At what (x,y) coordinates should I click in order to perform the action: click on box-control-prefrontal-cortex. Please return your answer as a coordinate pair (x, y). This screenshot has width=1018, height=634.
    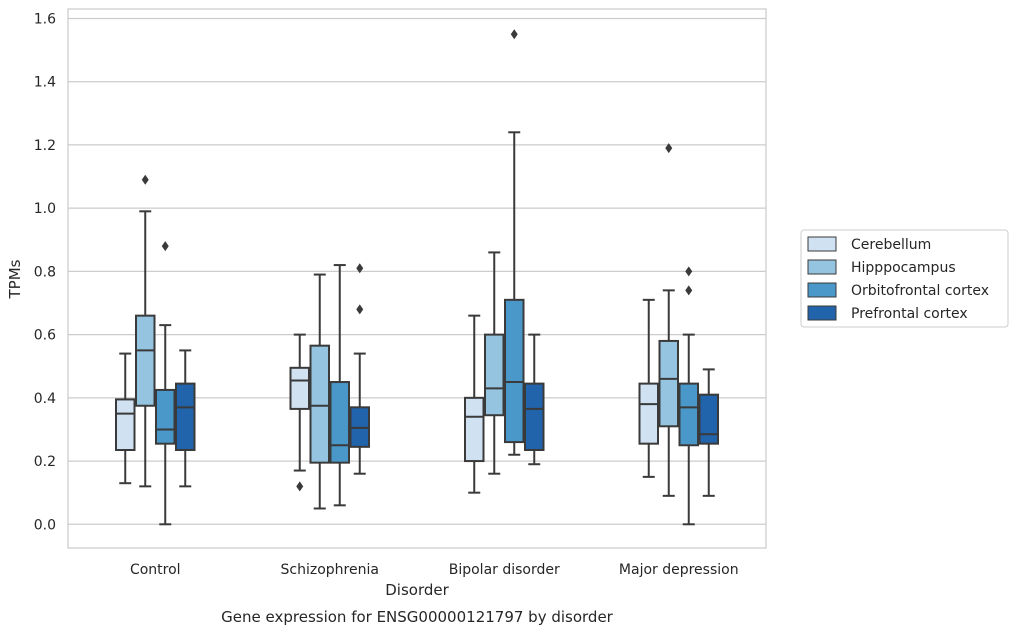
    Looking at the image, I should click on (185, 418).